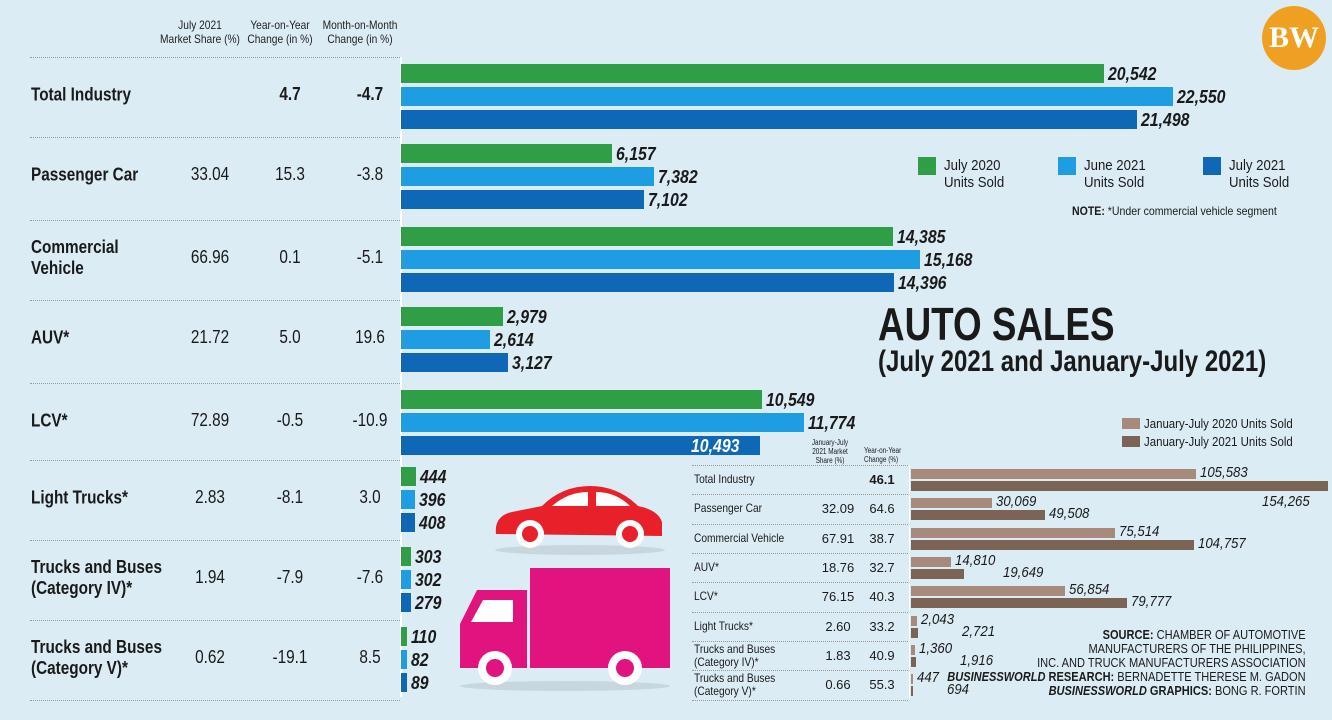 This screenshot has width=1332, height=720. I want to click on cell-value: -10.9, so click(370, 420).